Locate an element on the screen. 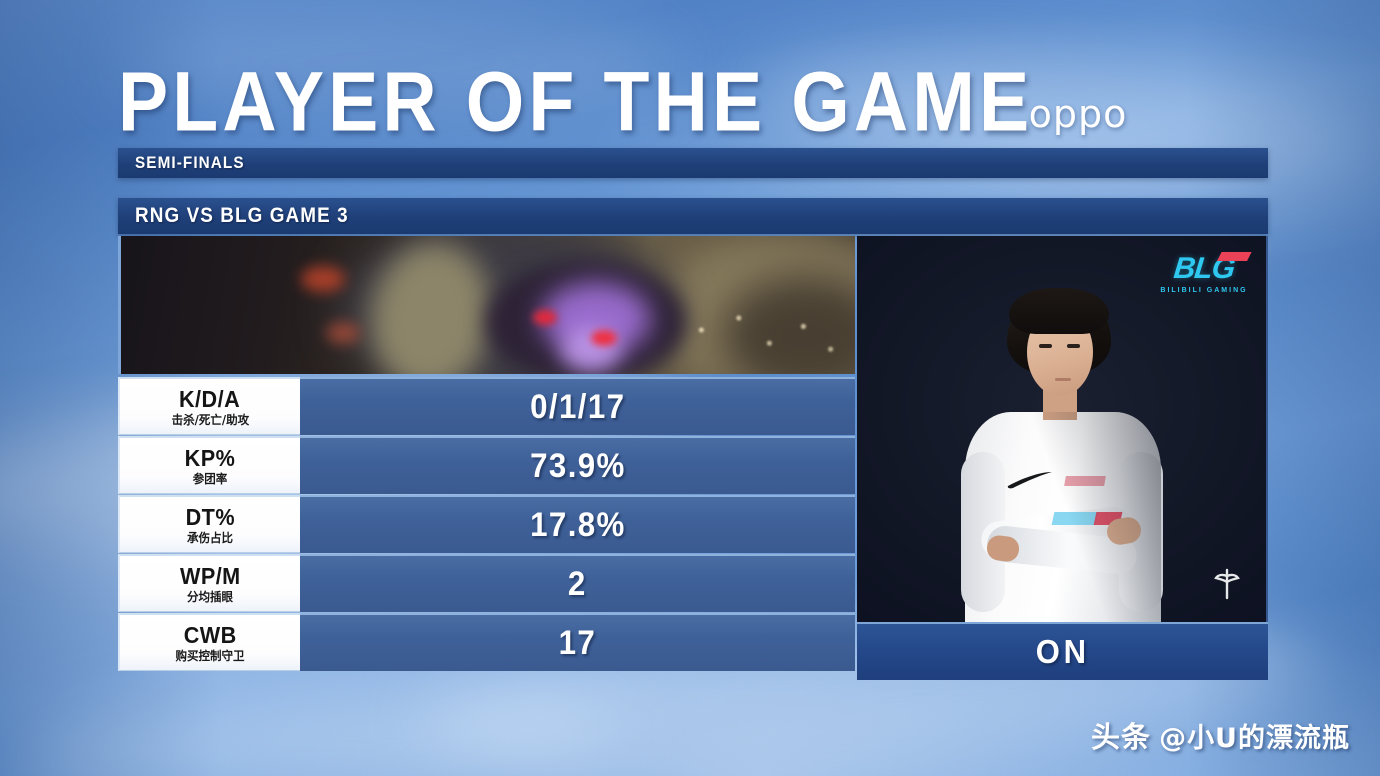  fnatic-logo-icon is located at coordinates (1227, 584).